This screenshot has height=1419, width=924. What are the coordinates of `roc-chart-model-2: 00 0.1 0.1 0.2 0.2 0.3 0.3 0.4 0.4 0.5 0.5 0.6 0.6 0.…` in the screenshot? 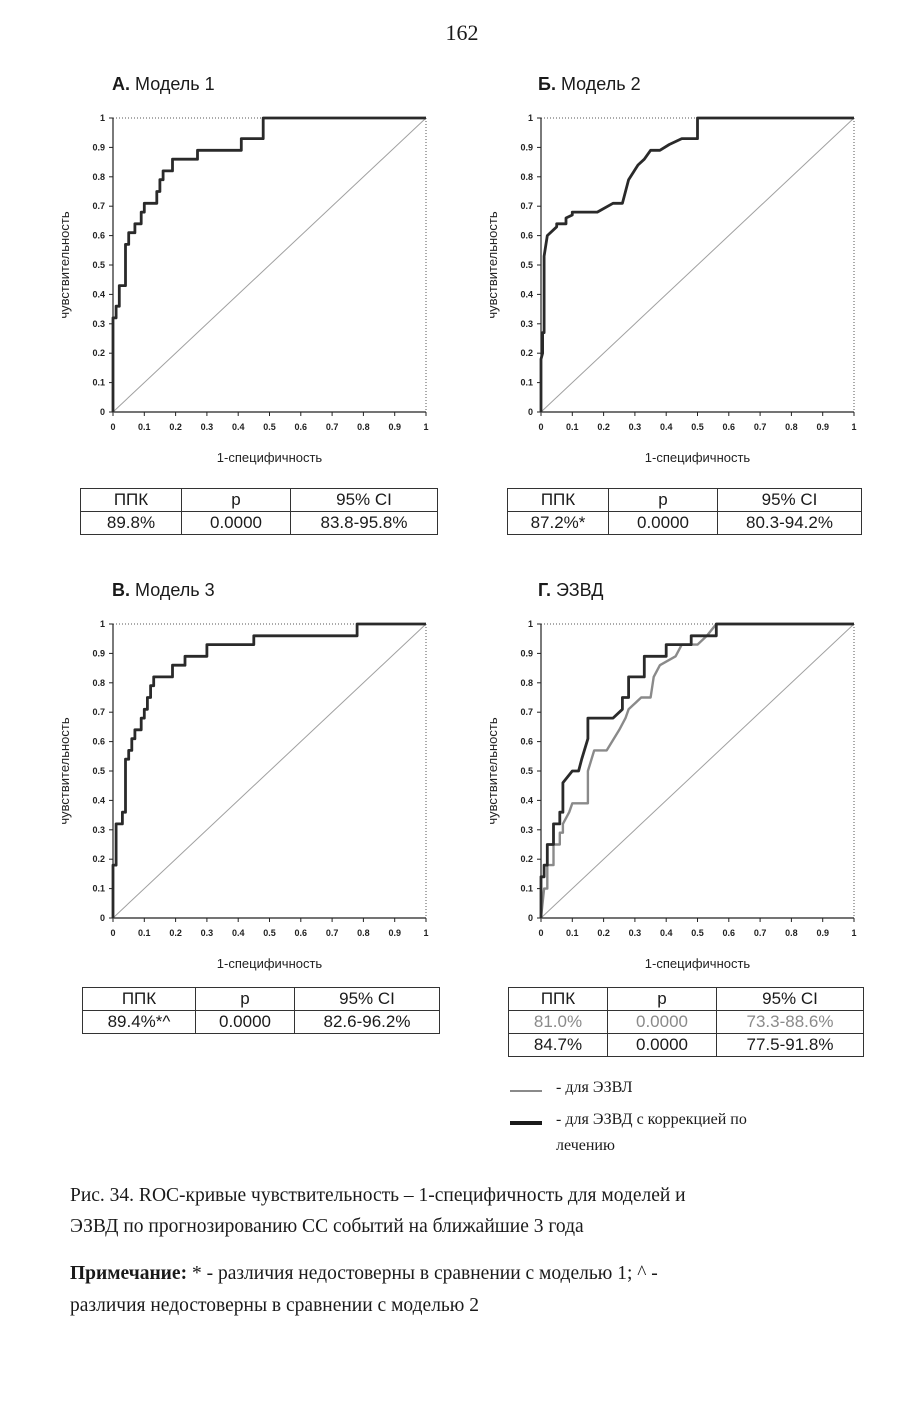 It's located at (671, 289).